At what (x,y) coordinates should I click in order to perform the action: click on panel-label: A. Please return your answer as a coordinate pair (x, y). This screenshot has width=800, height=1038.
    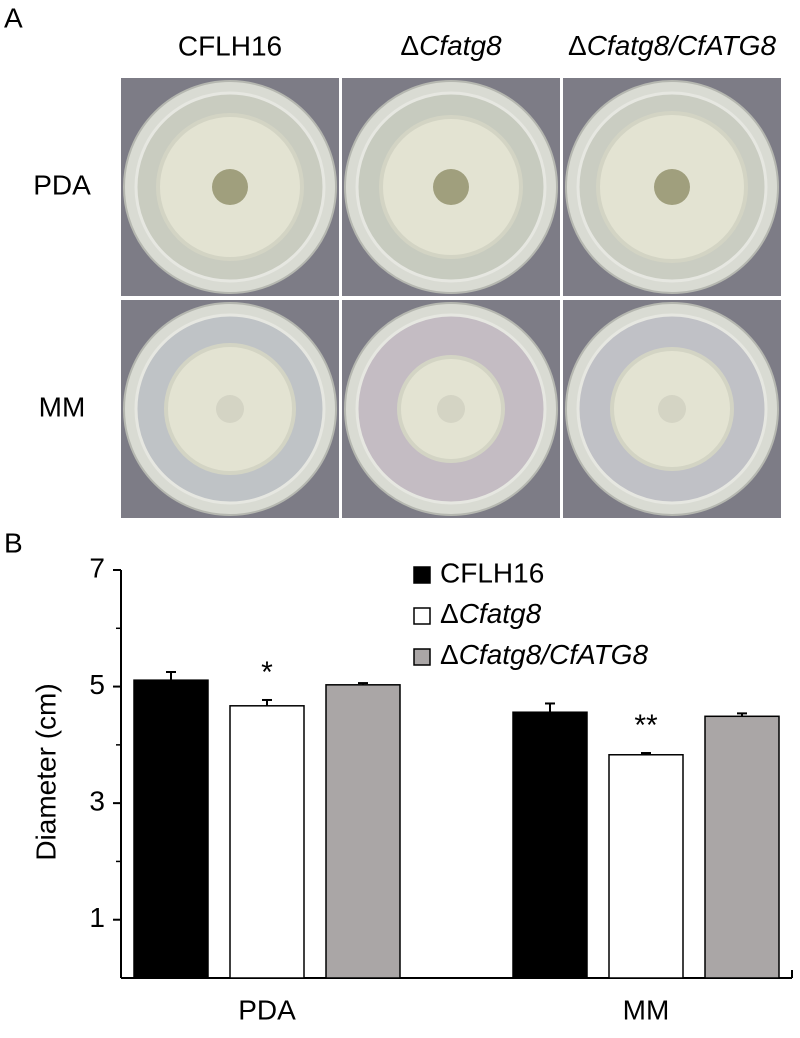
    Looking at the image, I should click on (13, 17).